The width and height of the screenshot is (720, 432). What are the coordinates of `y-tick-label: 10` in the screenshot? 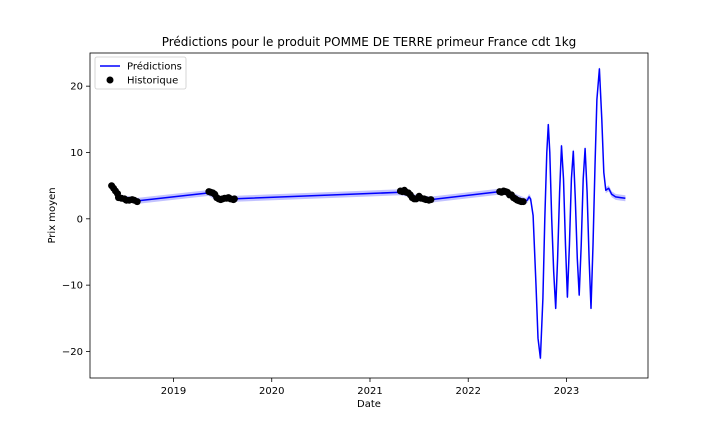 It's located at (76, 153).